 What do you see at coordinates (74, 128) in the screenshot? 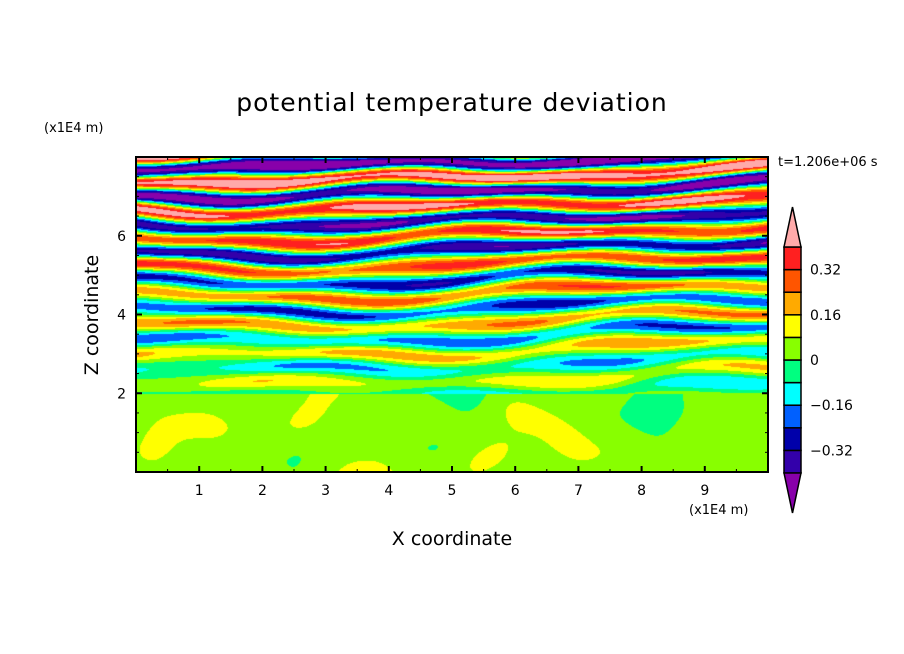
I see `y-axis-unit: (x1E4 m)` at bounding box center [74, 128].